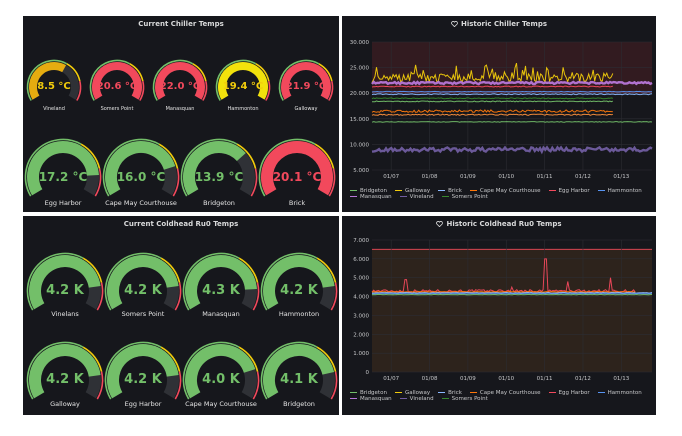  I want to click on gauge: 4.0 K Cape May Courthouse, so click(221, 377).